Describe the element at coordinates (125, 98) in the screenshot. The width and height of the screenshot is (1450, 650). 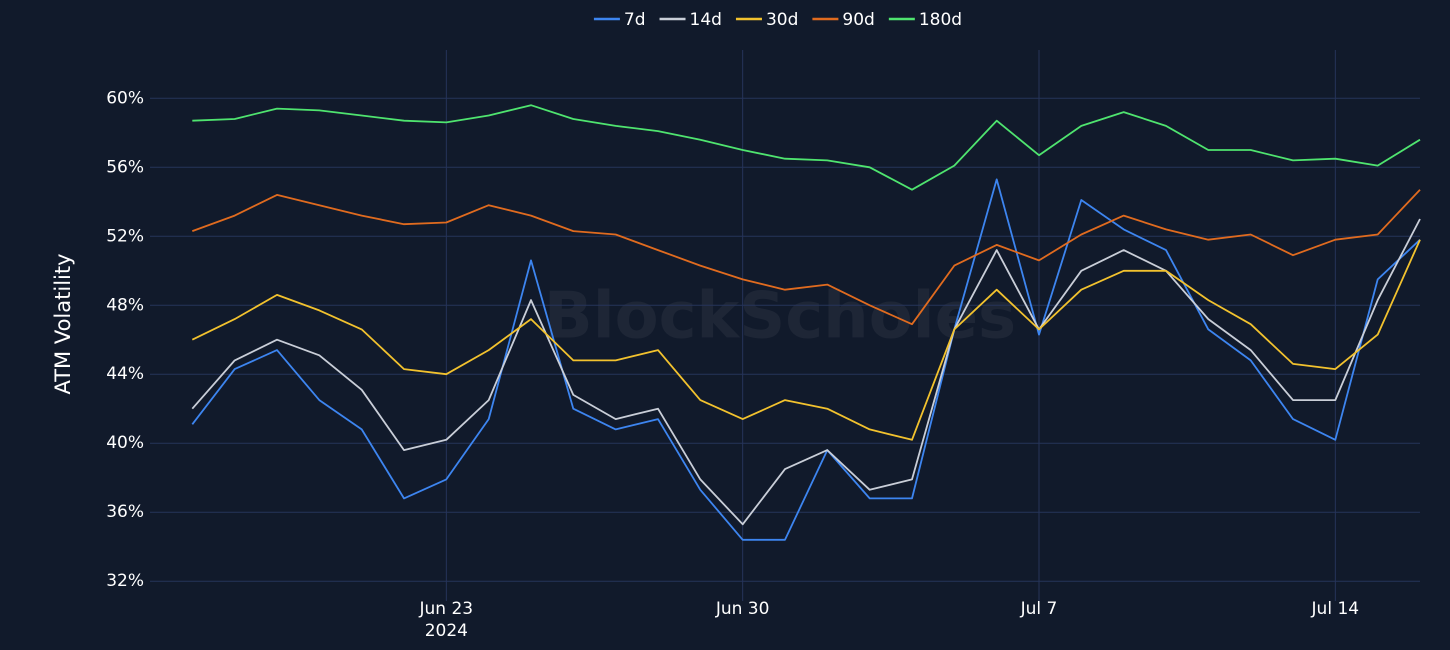
I see `y-tick-label: 60%` at that location.